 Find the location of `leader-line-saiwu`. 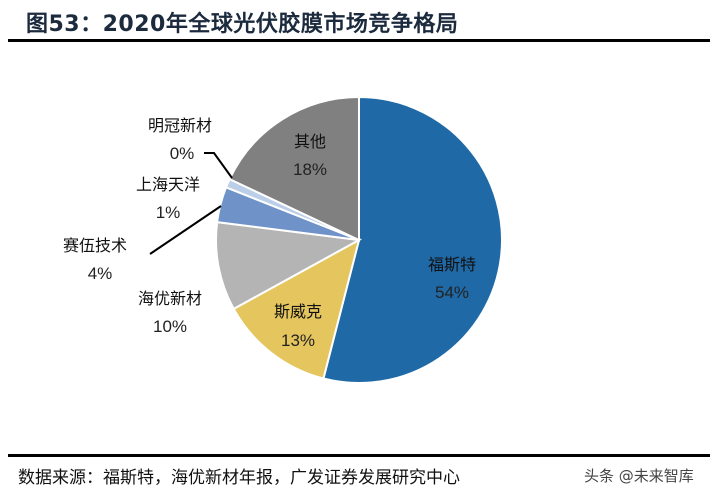

leader-line-saiwu is located at coordinates (185, 230).